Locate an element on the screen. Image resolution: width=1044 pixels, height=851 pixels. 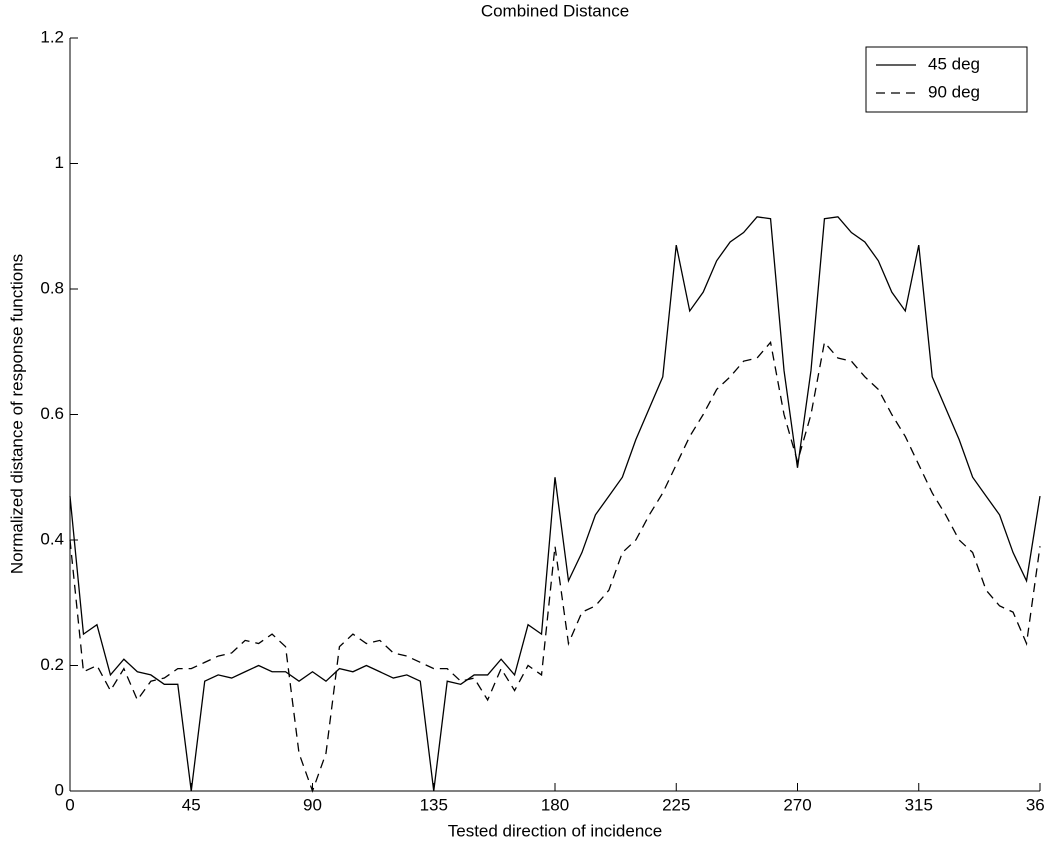
y-tick-label: 1 is located at coordinates (59, 162).